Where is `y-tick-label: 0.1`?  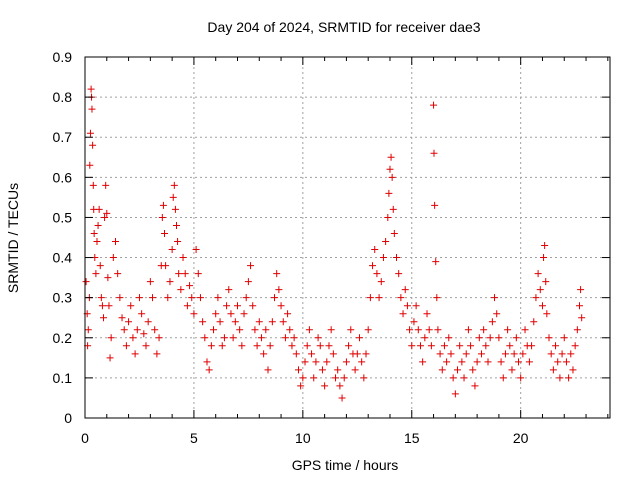
y-tick-label: 0.1 is located at coordinates (63, 378).